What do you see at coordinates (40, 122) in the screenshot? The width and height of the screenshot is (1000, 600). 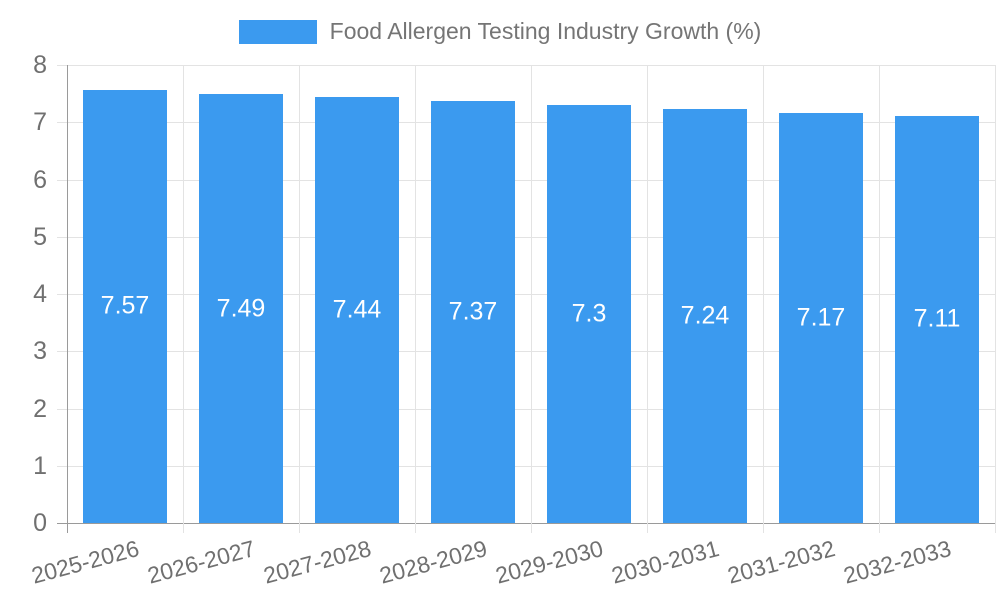 I see `y-axis-tick-label: 7` at bounding box center [40, 122].